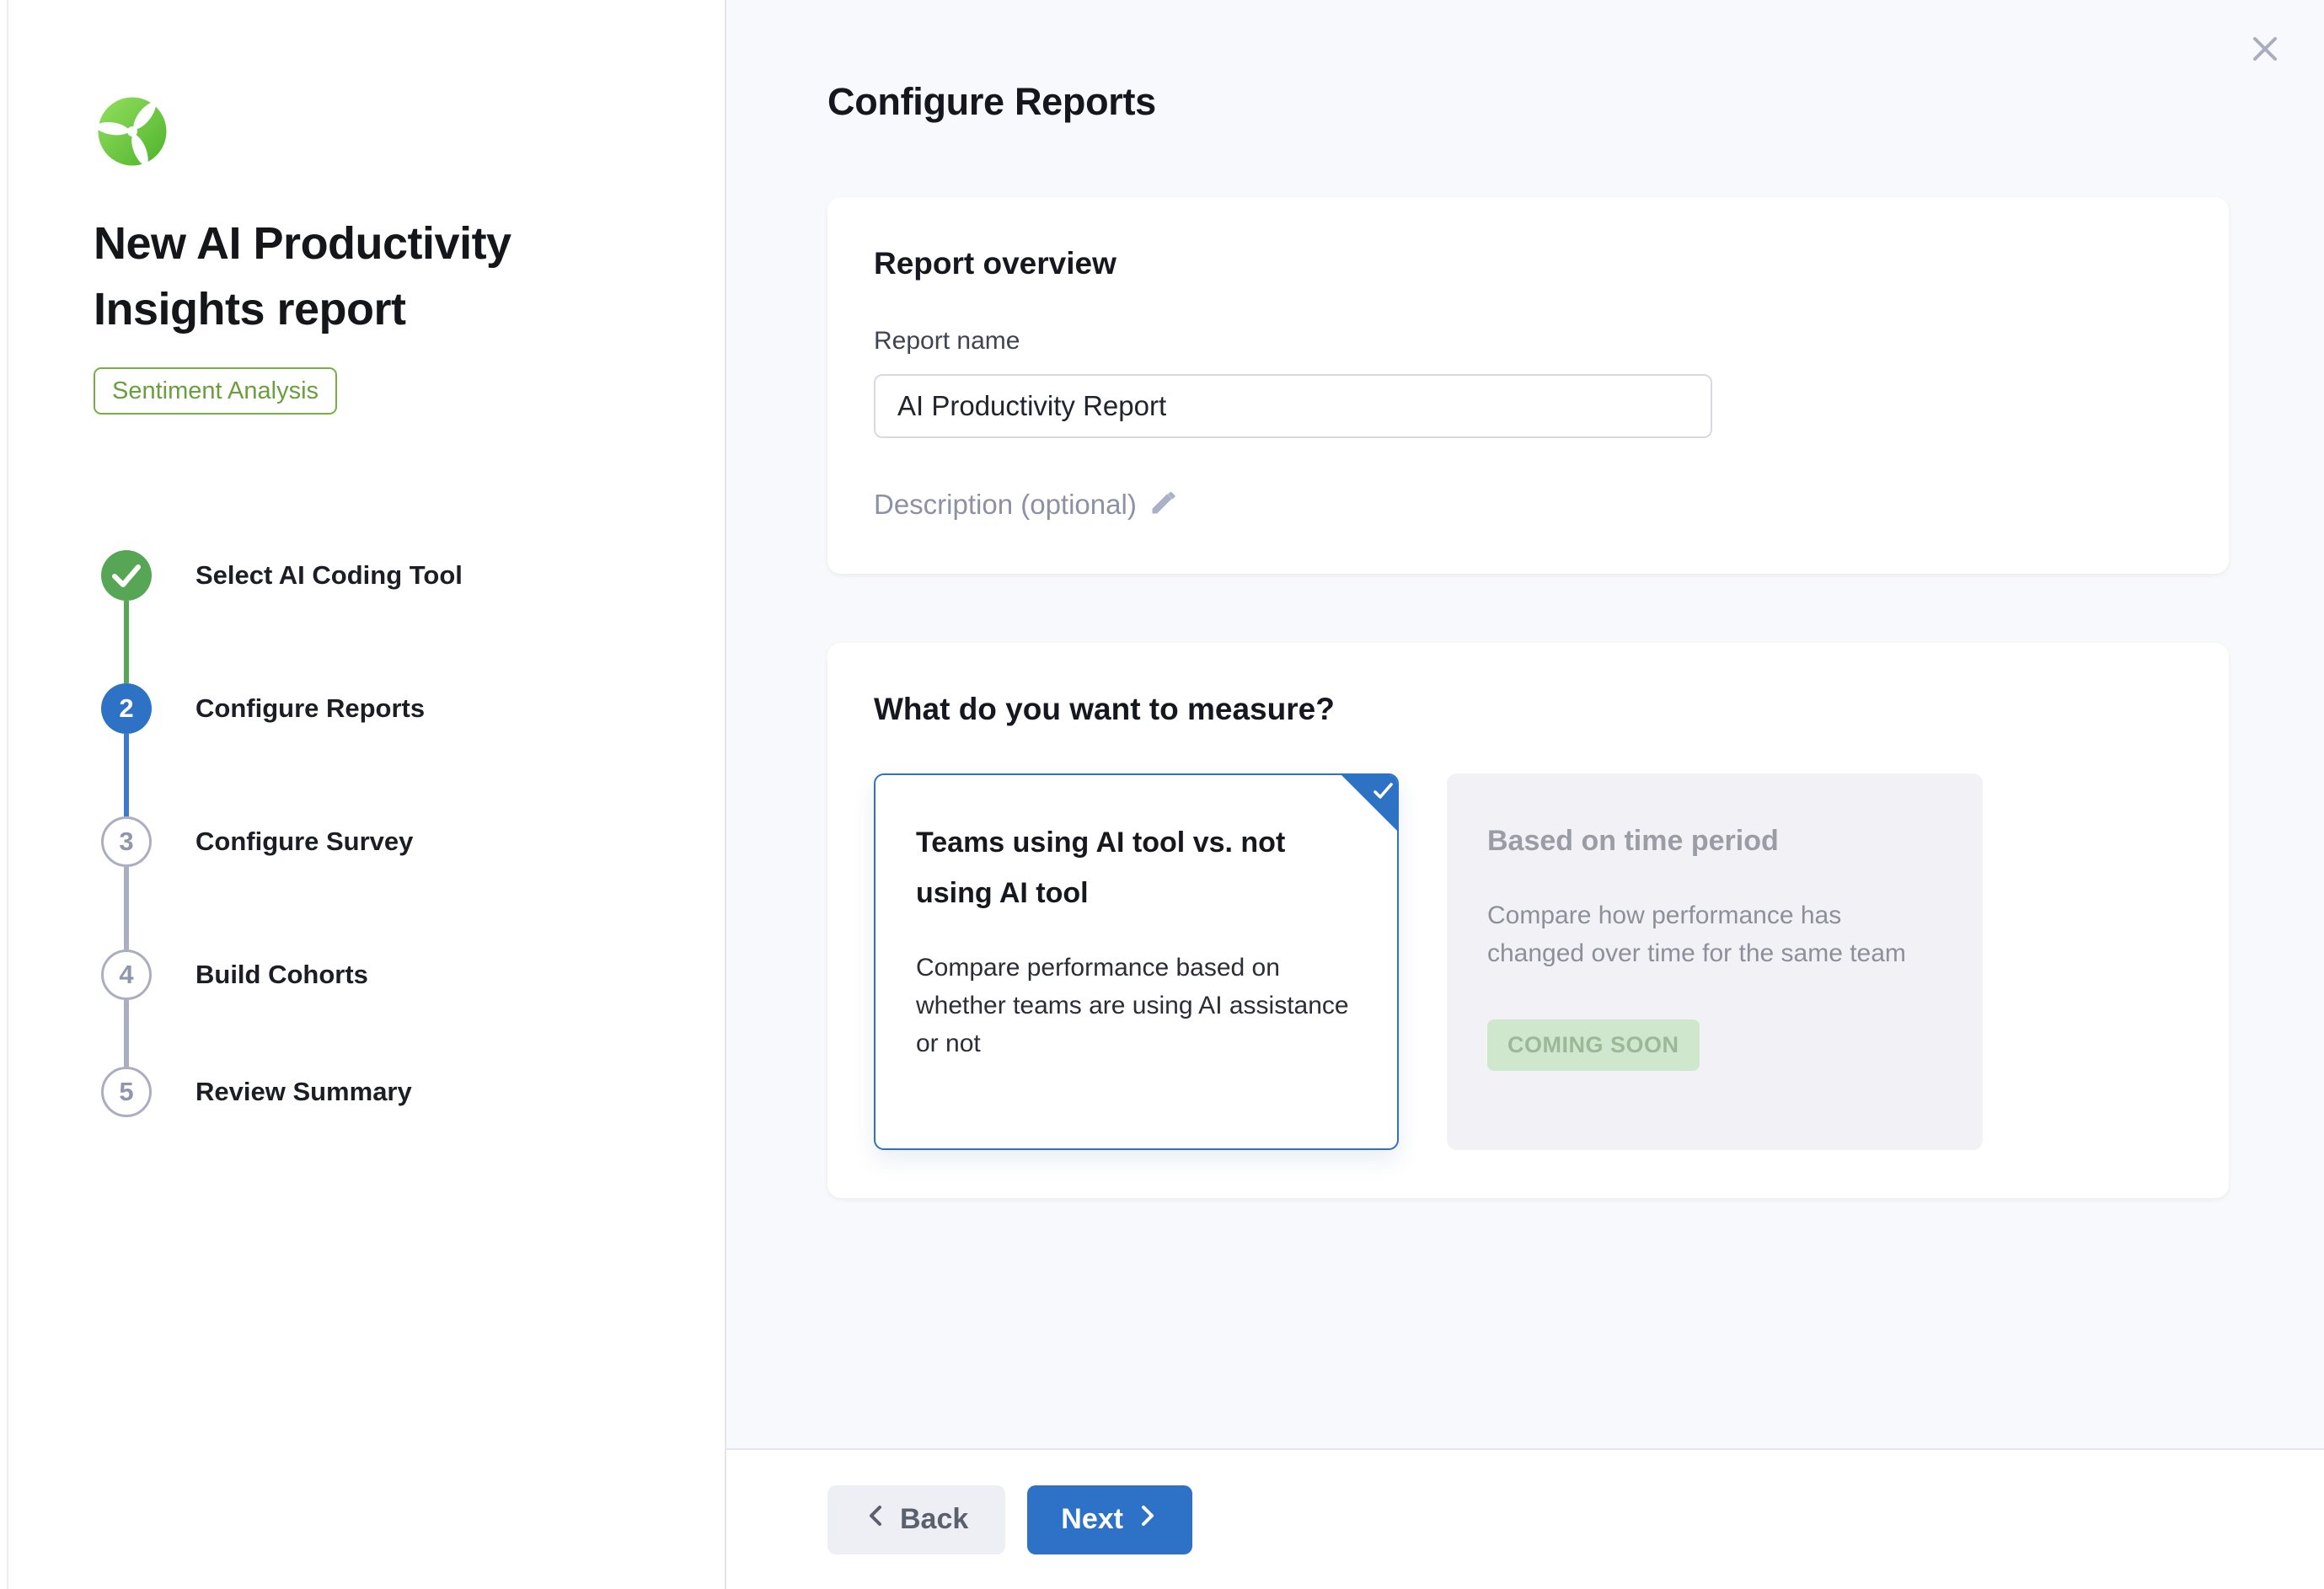 This screenshot has width=2324, height=1589. I want to click on step-number-badge: 2, so click(126, 709).